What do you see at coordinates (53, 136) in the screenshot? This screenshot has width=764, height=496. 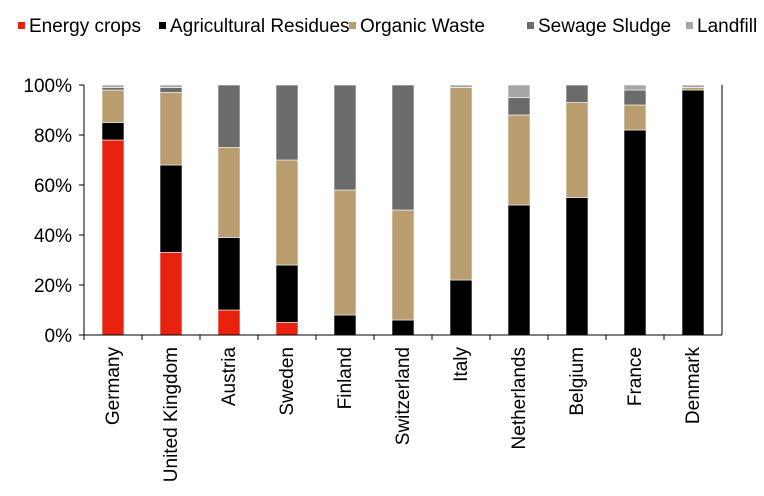 I see `y-tick-label: 80%` at bounding box center [53, 136].